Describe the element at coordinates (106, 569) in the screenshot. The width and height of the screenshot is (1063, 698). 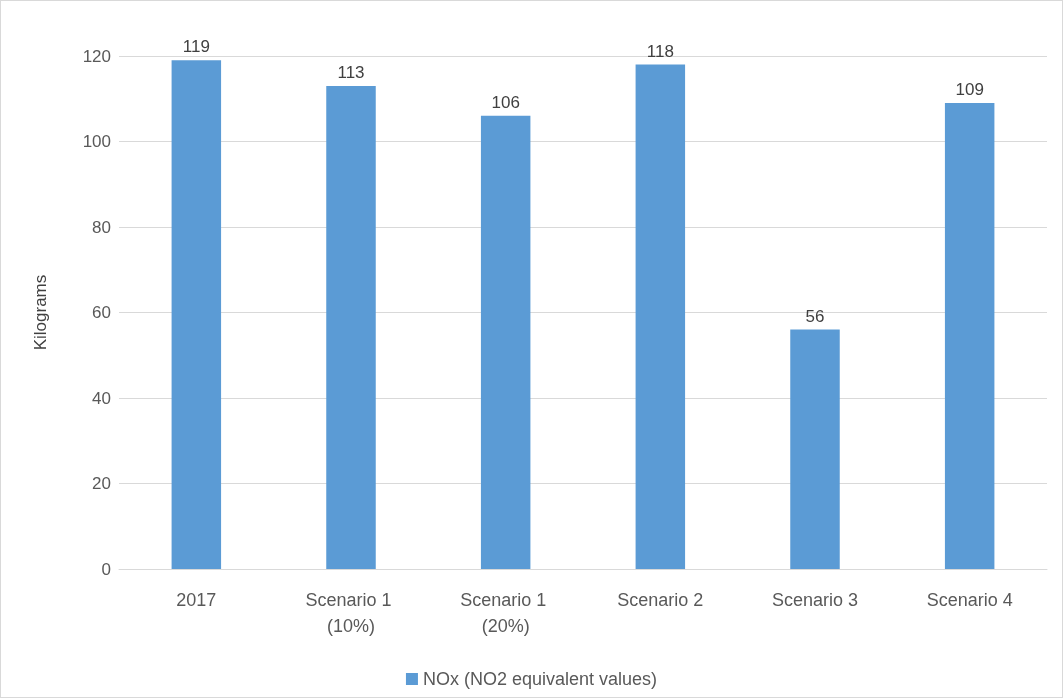
I see `y-tick-label: 0` at that location.